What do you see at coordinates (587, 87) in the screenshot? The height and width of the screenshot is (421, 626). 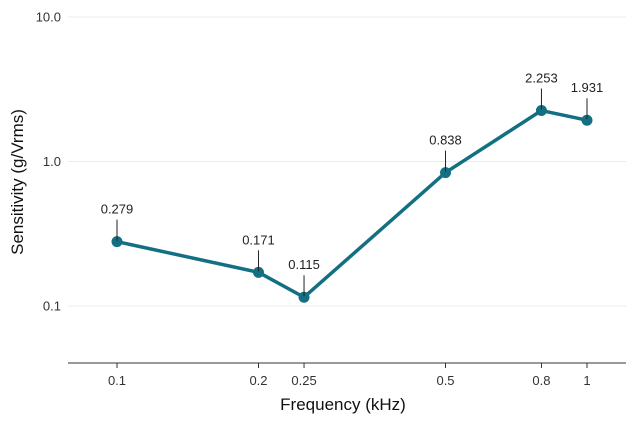 I see `data-label: 1.931` at bounding box center [587, 87].